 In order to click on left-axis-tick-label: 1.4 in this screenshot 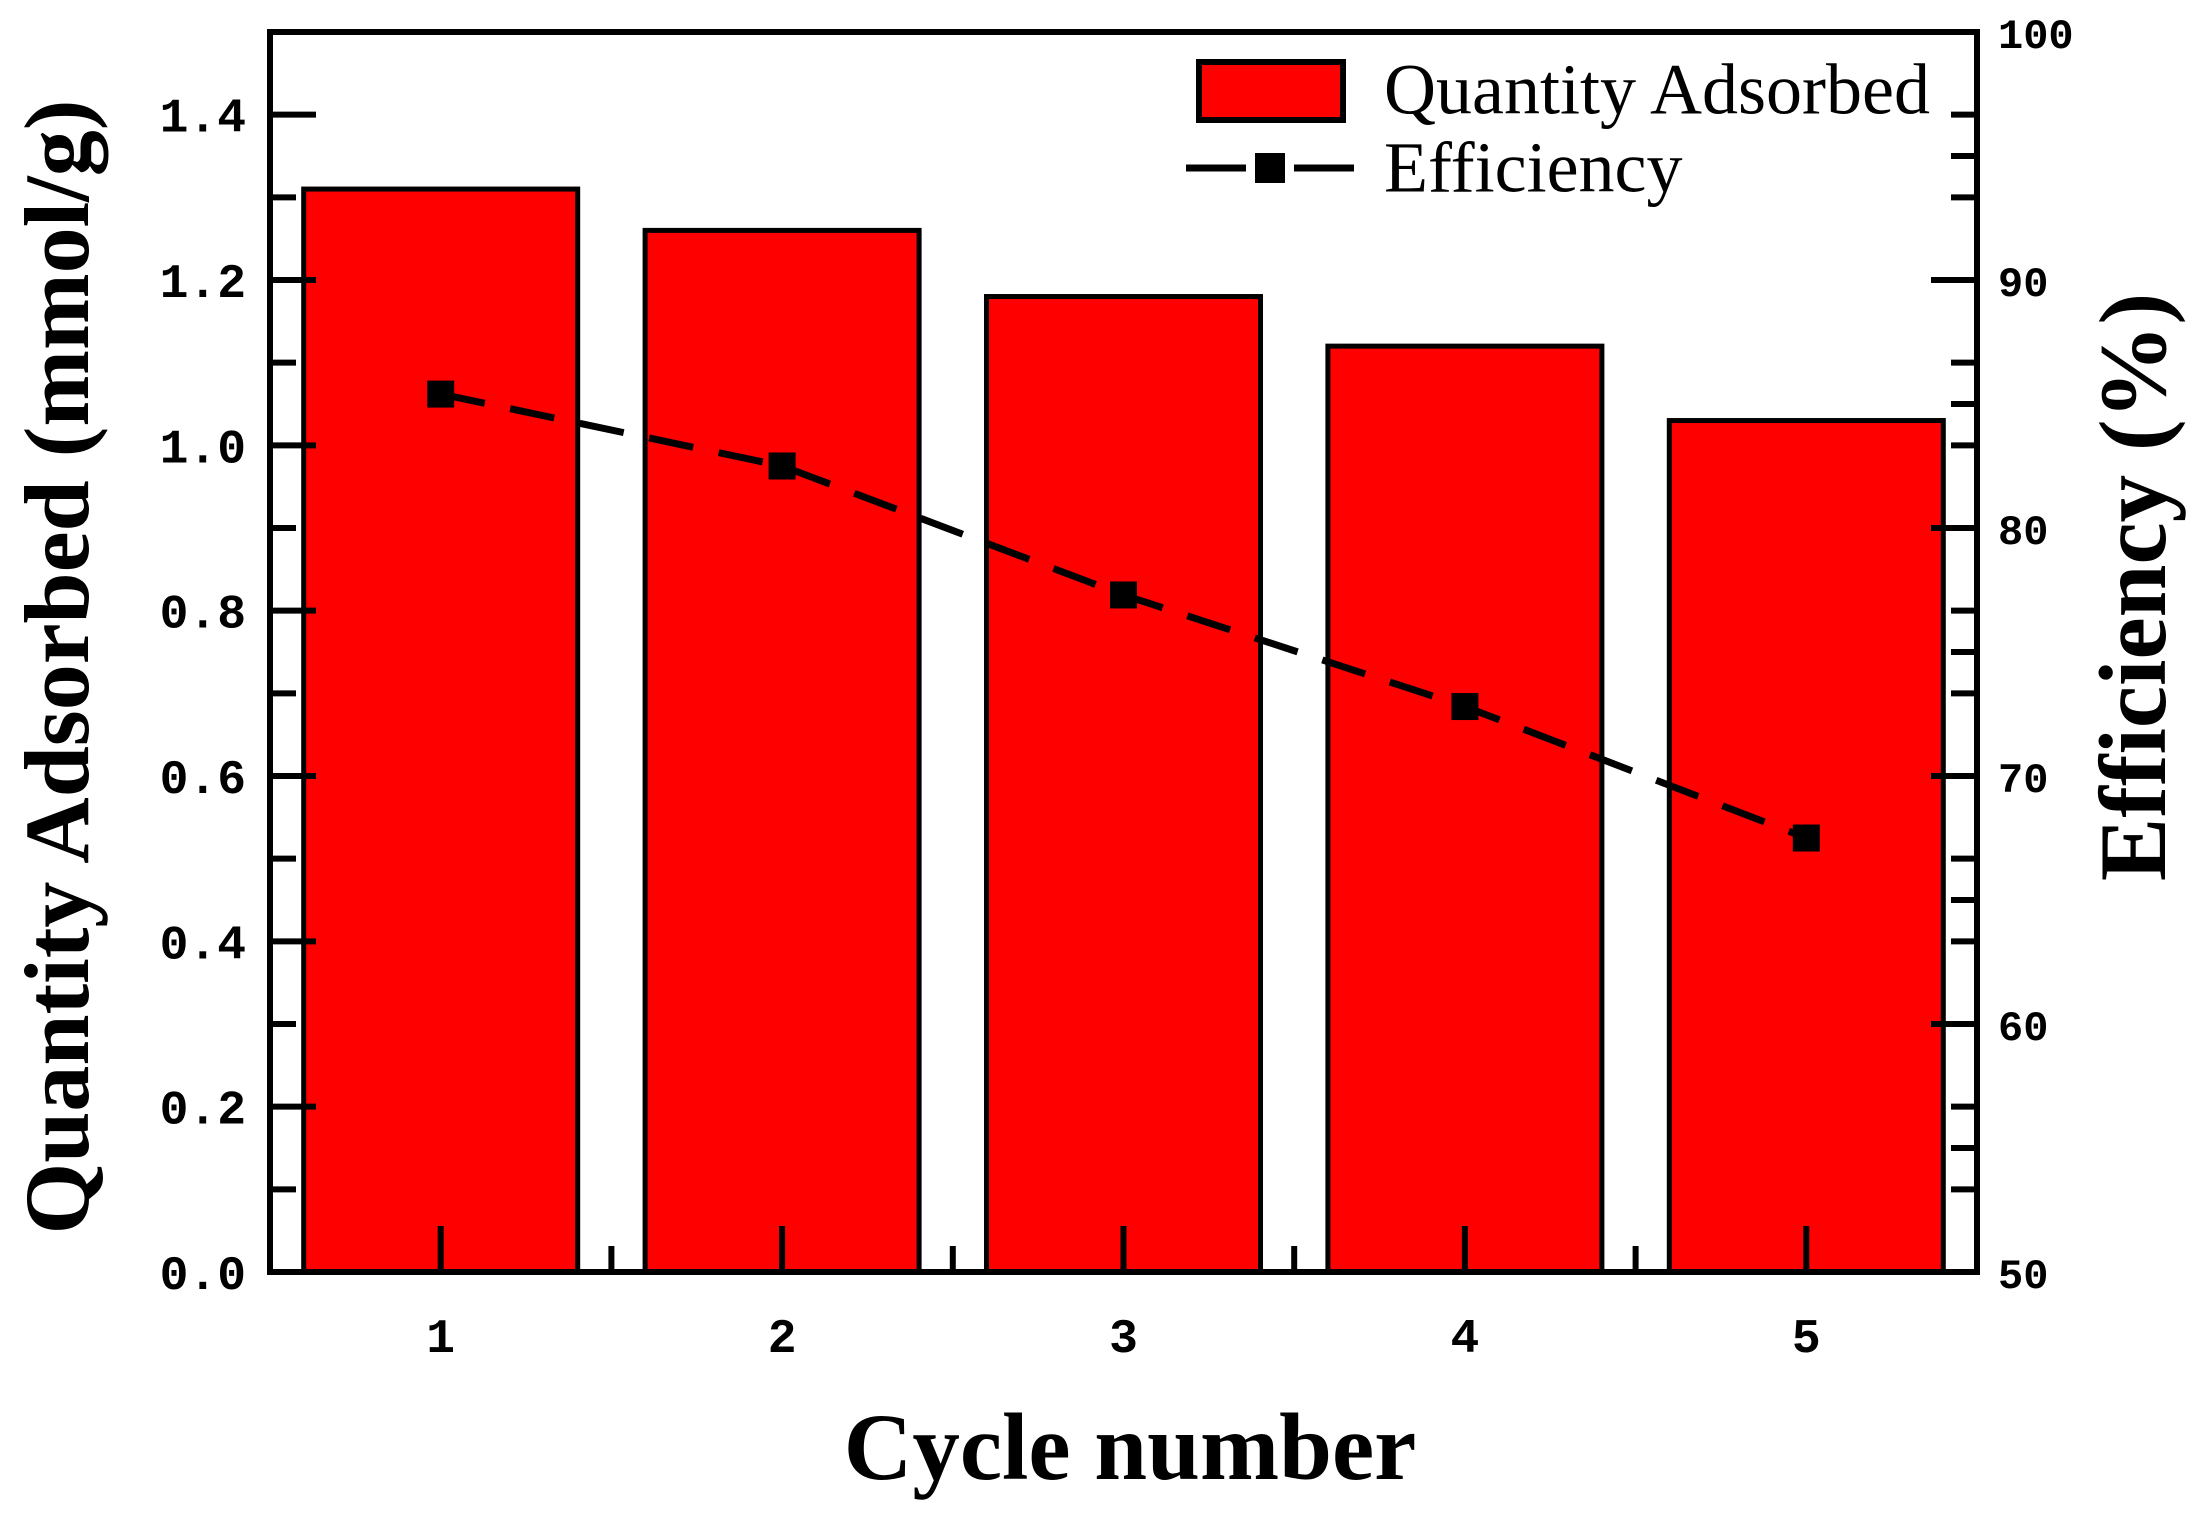, I will do `click(203, 120)`.